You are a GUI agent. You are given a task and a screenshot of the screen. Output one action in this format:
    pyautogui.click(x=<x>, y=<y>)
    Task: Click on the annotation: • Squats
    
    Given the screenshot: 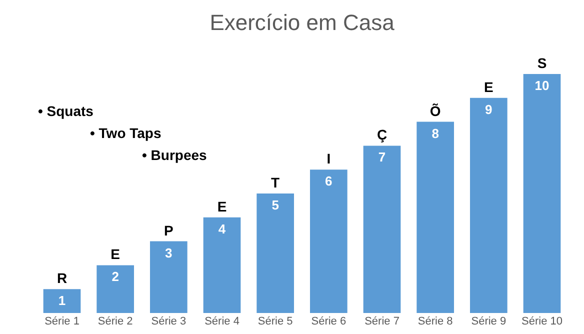 What is the action you would take?
    pyautogui.click(x=66, y=111)
    